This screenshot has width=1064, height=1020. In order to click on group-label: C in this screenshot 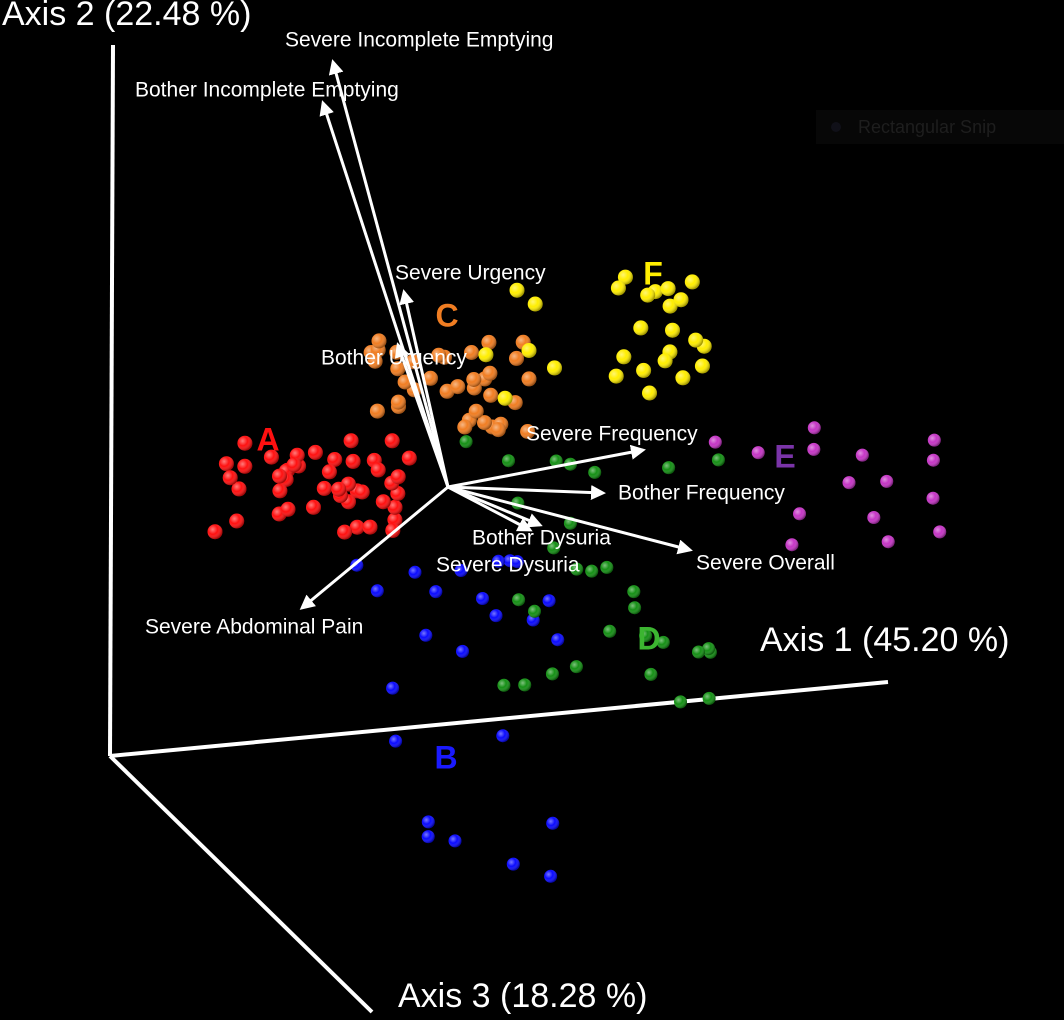, I will do `click(446, 315)`.